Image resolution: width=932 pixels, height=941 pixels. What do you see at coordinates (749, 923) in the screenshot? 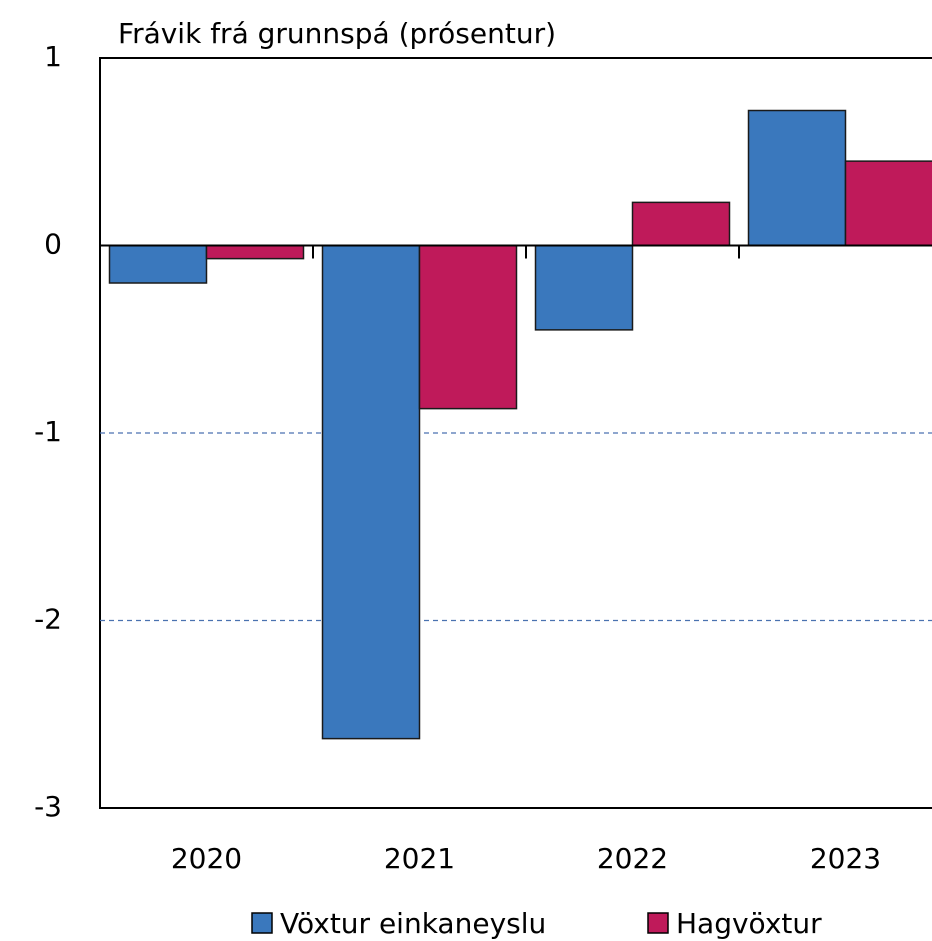
I see `legend-label: Hagvöxtur` at bounding box center [749, 923].